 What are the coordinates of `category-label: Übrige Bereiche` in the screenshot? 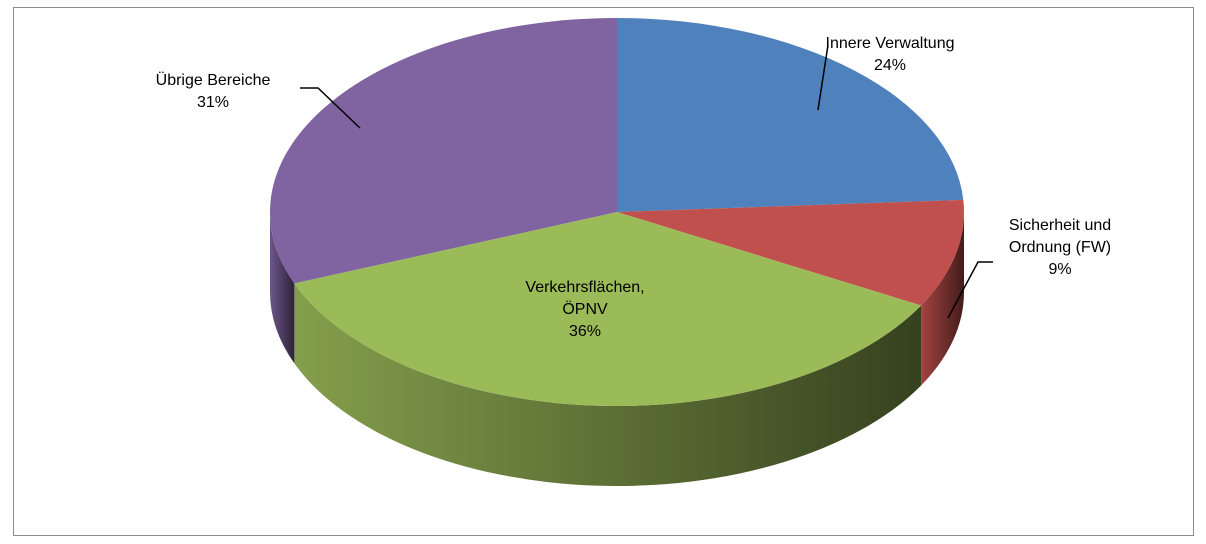 It's located at (213, 80).